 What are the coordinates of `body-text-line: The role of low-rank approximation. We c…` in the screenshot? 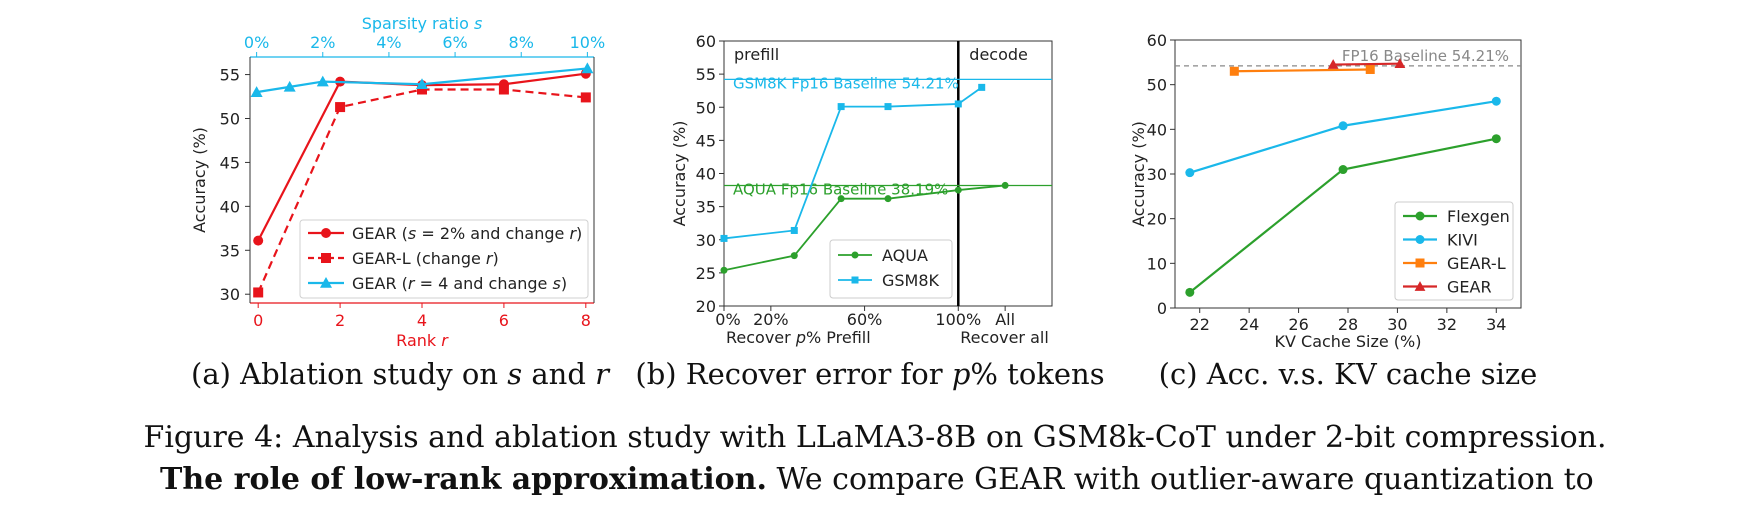 It's located at (877, 479).